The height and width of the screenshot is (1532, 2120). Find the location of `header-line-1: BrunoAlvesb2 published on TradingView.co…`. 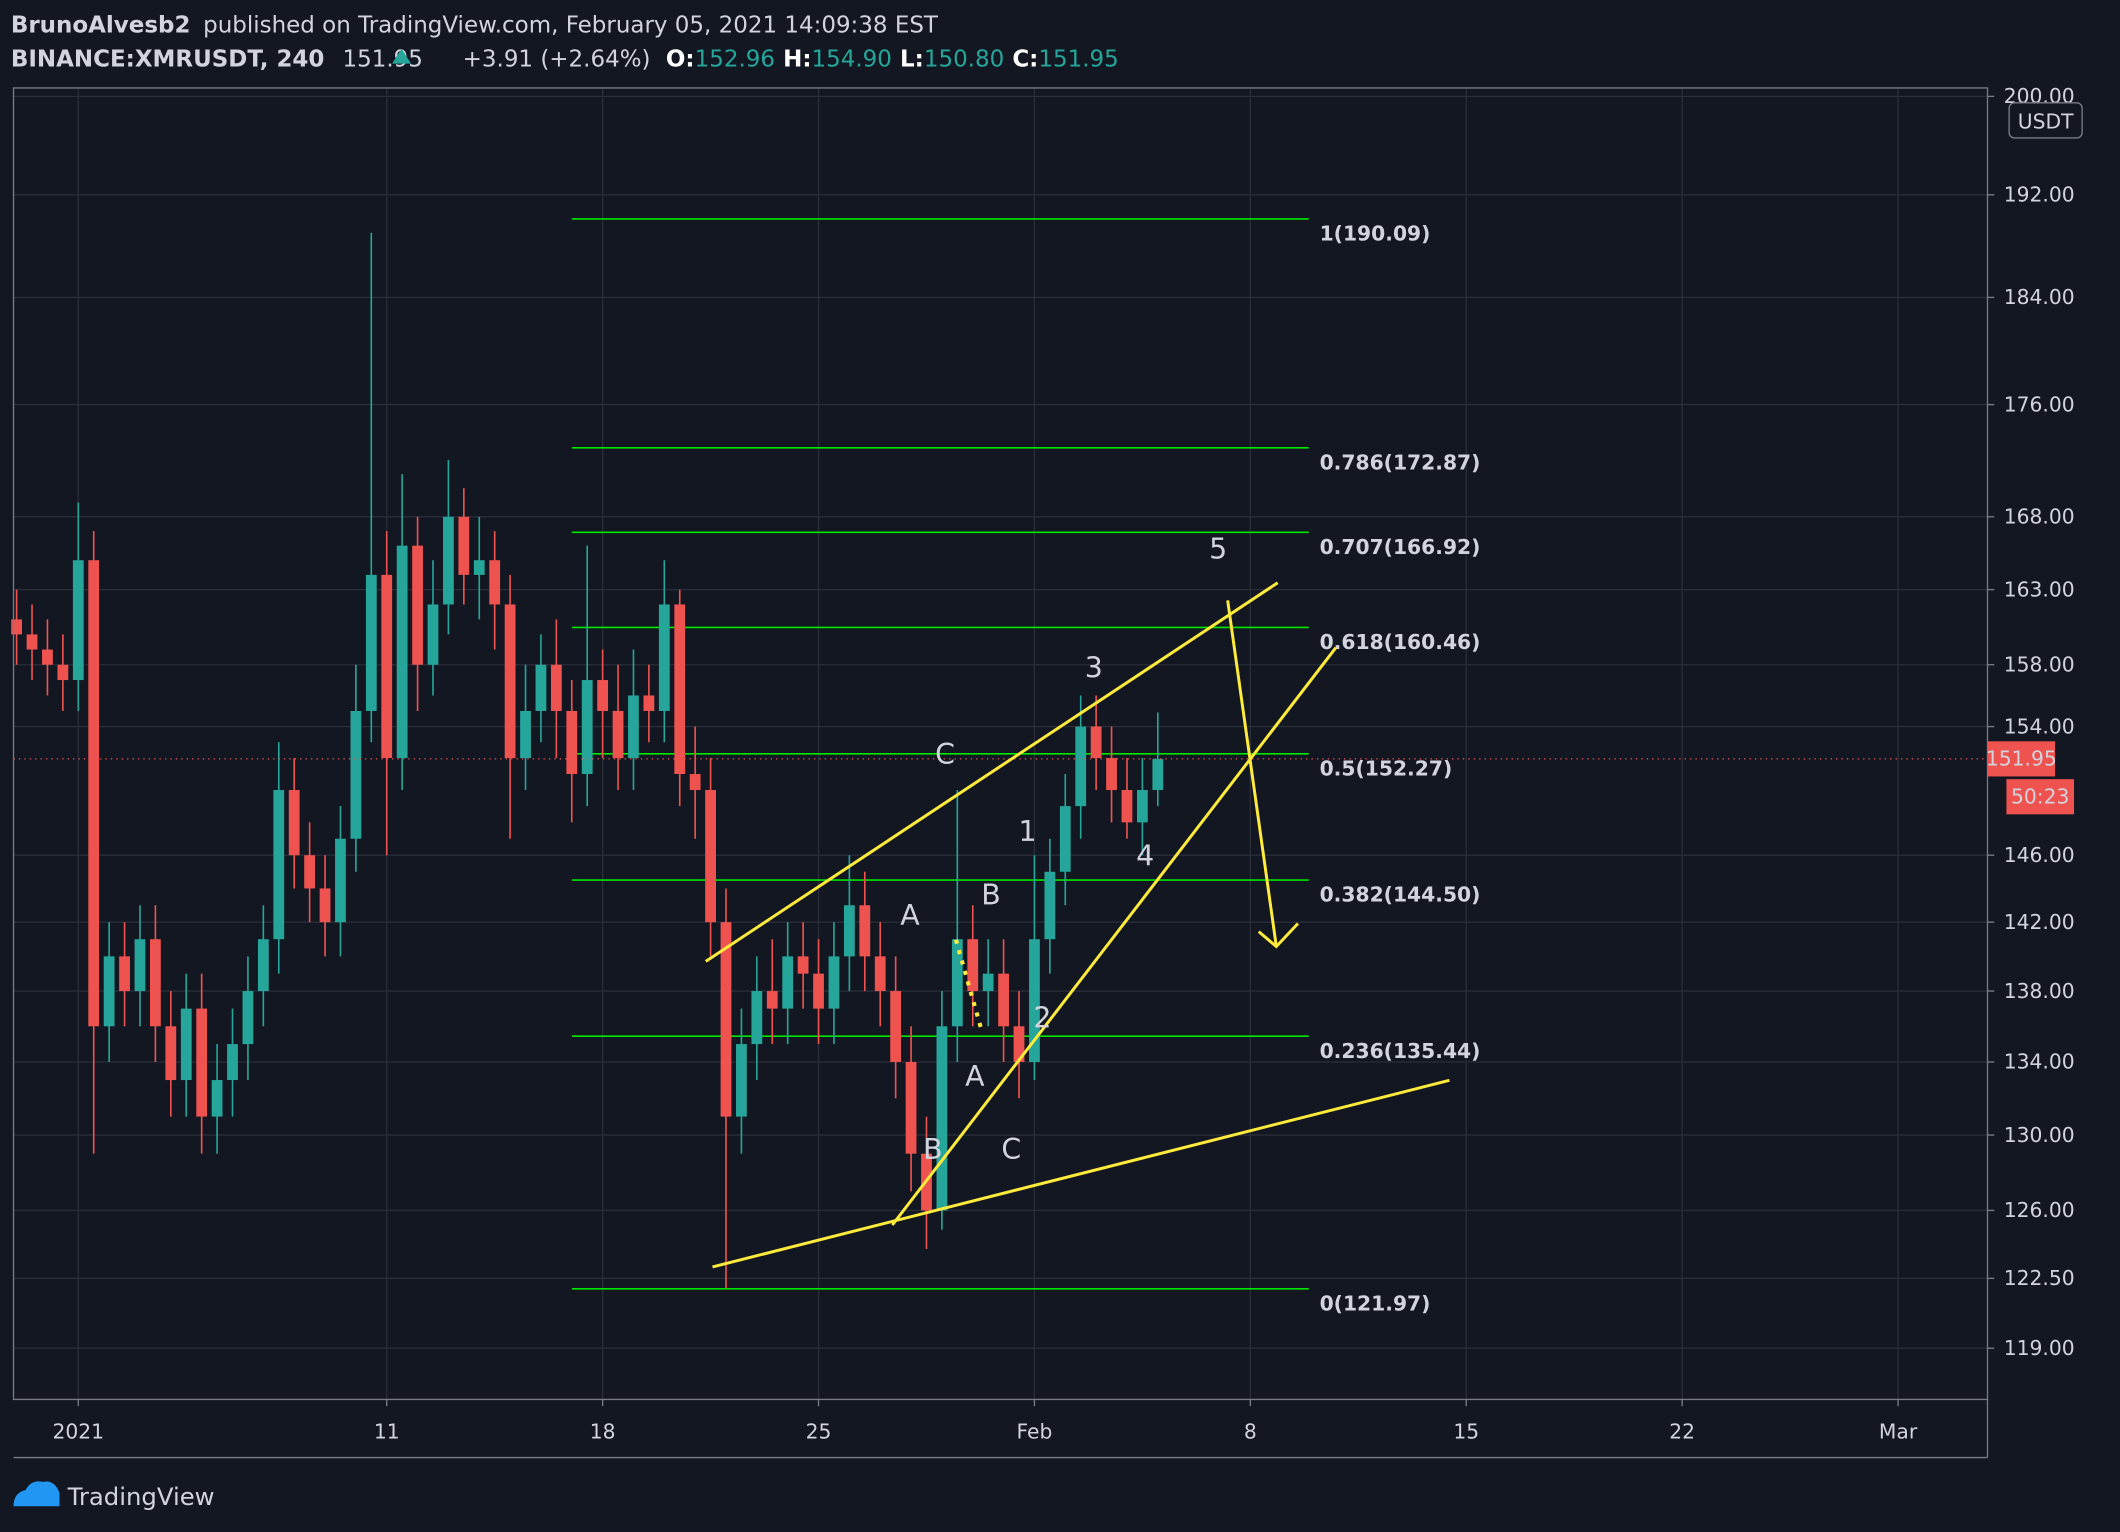

header-line-1: BrunoAlvesb2 published on TradingView.co… is located at coordinates (475, 26).